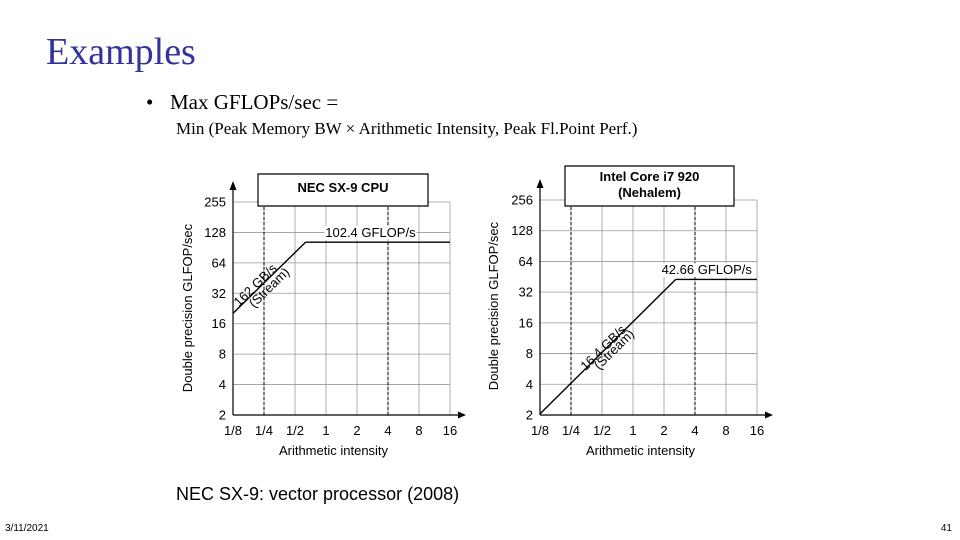 This screenshot has height=540, width=960. I want to click on chart2-y-tick-label: 8, so click(529, 353).